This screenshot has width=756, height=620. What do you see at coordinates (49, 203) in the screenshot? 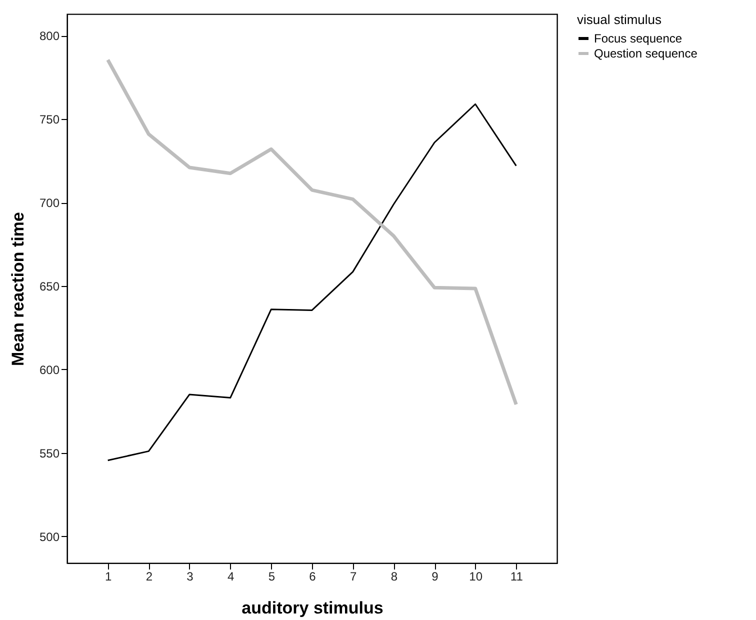
I see `y-tick-label: 700` at bounding box center [49, 203].